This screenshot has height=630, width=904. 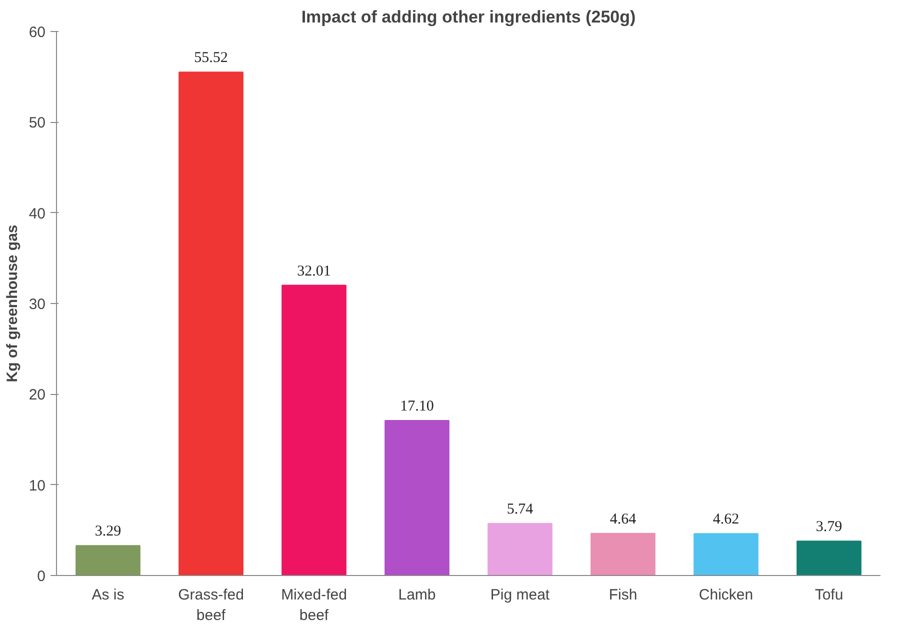 I want to click on y-tick-label: 30, so click(x=37, y=304).